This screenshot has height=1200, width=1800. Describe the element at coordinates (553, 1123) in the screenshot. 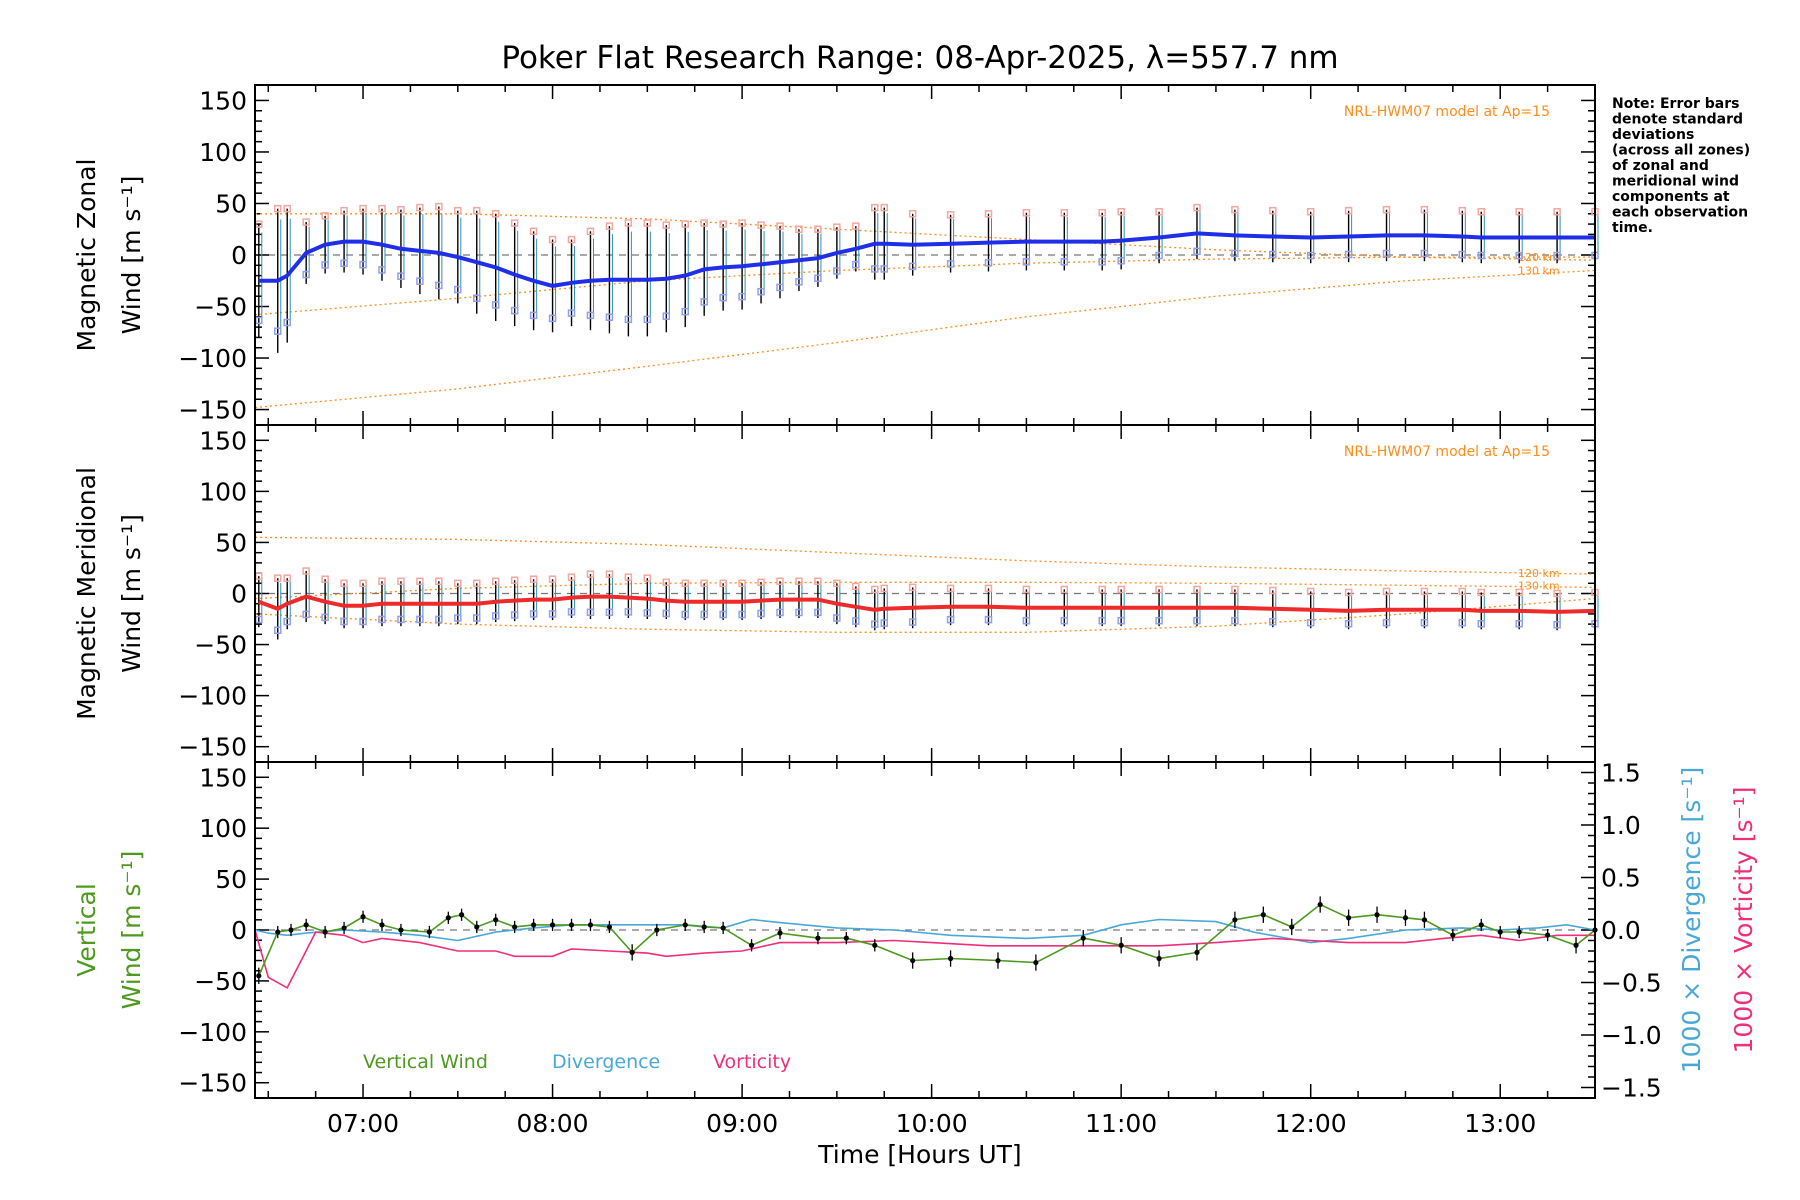

I see `x-tick-label: 08:00` at that location.